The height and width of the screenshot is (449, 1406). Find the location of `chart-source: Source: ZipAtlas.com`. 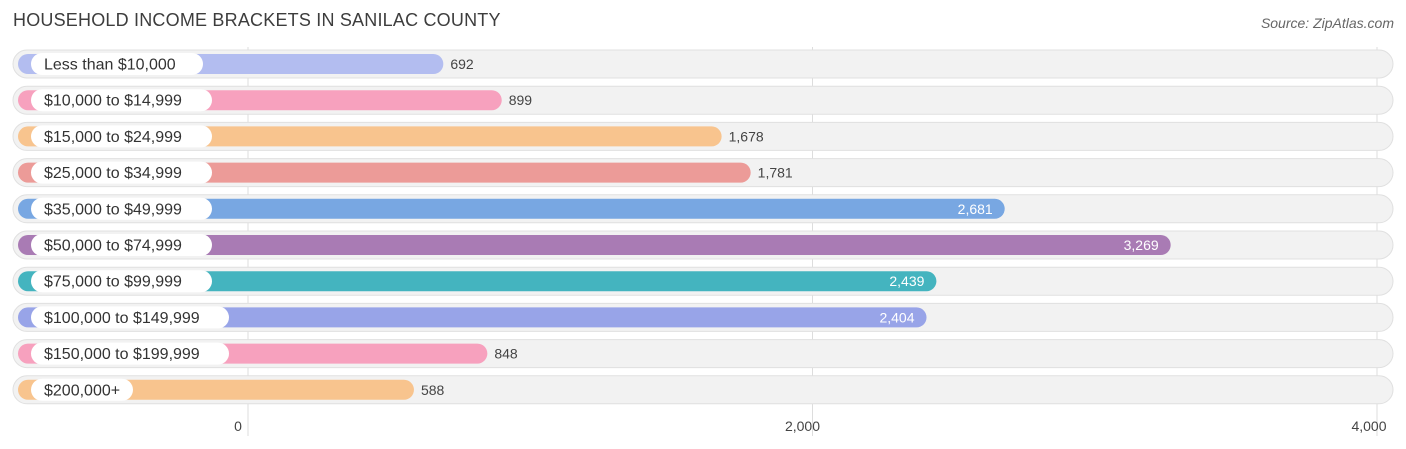

chart-source: Source: ZipAtlas.com is located at coordinates (1327, 23).